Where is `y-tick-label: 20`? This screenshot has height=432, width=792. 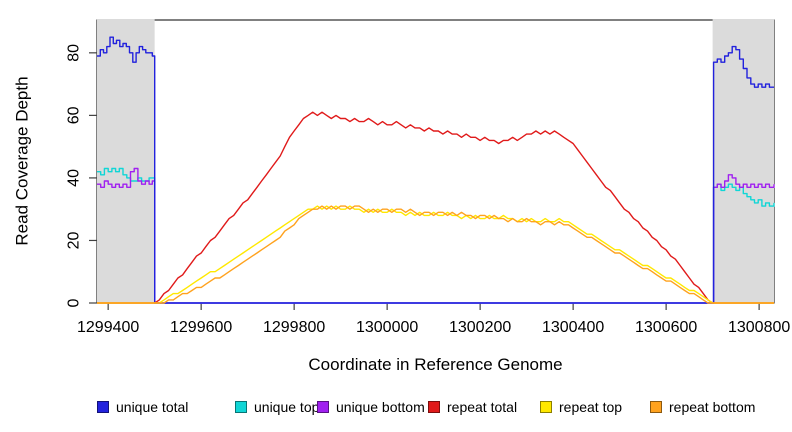 y-tick-label: 20 is located at coordinates (73, 240).